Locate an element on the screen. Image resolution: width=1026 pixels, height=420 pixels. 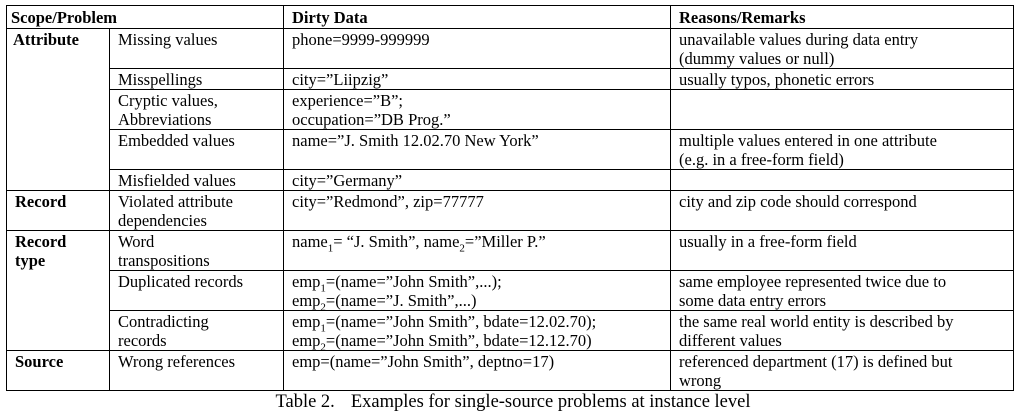
scope-cell: Source is located at coordinates (58, 370).